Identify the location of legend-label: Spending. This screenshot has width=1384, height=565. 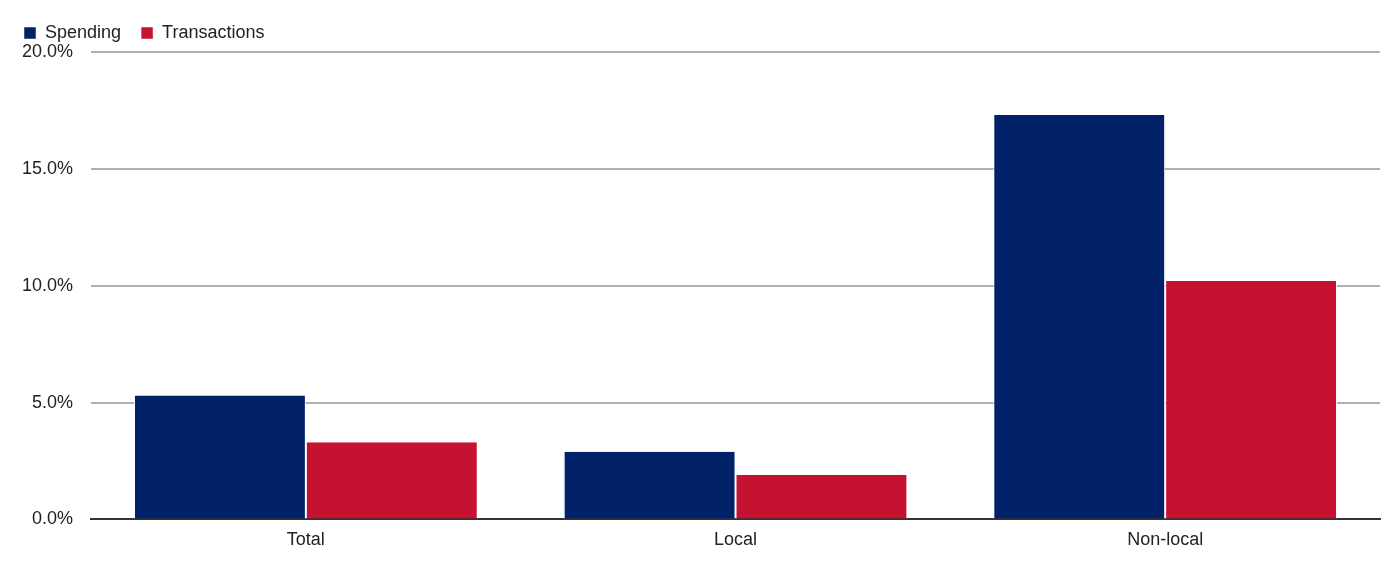
(83, 31).